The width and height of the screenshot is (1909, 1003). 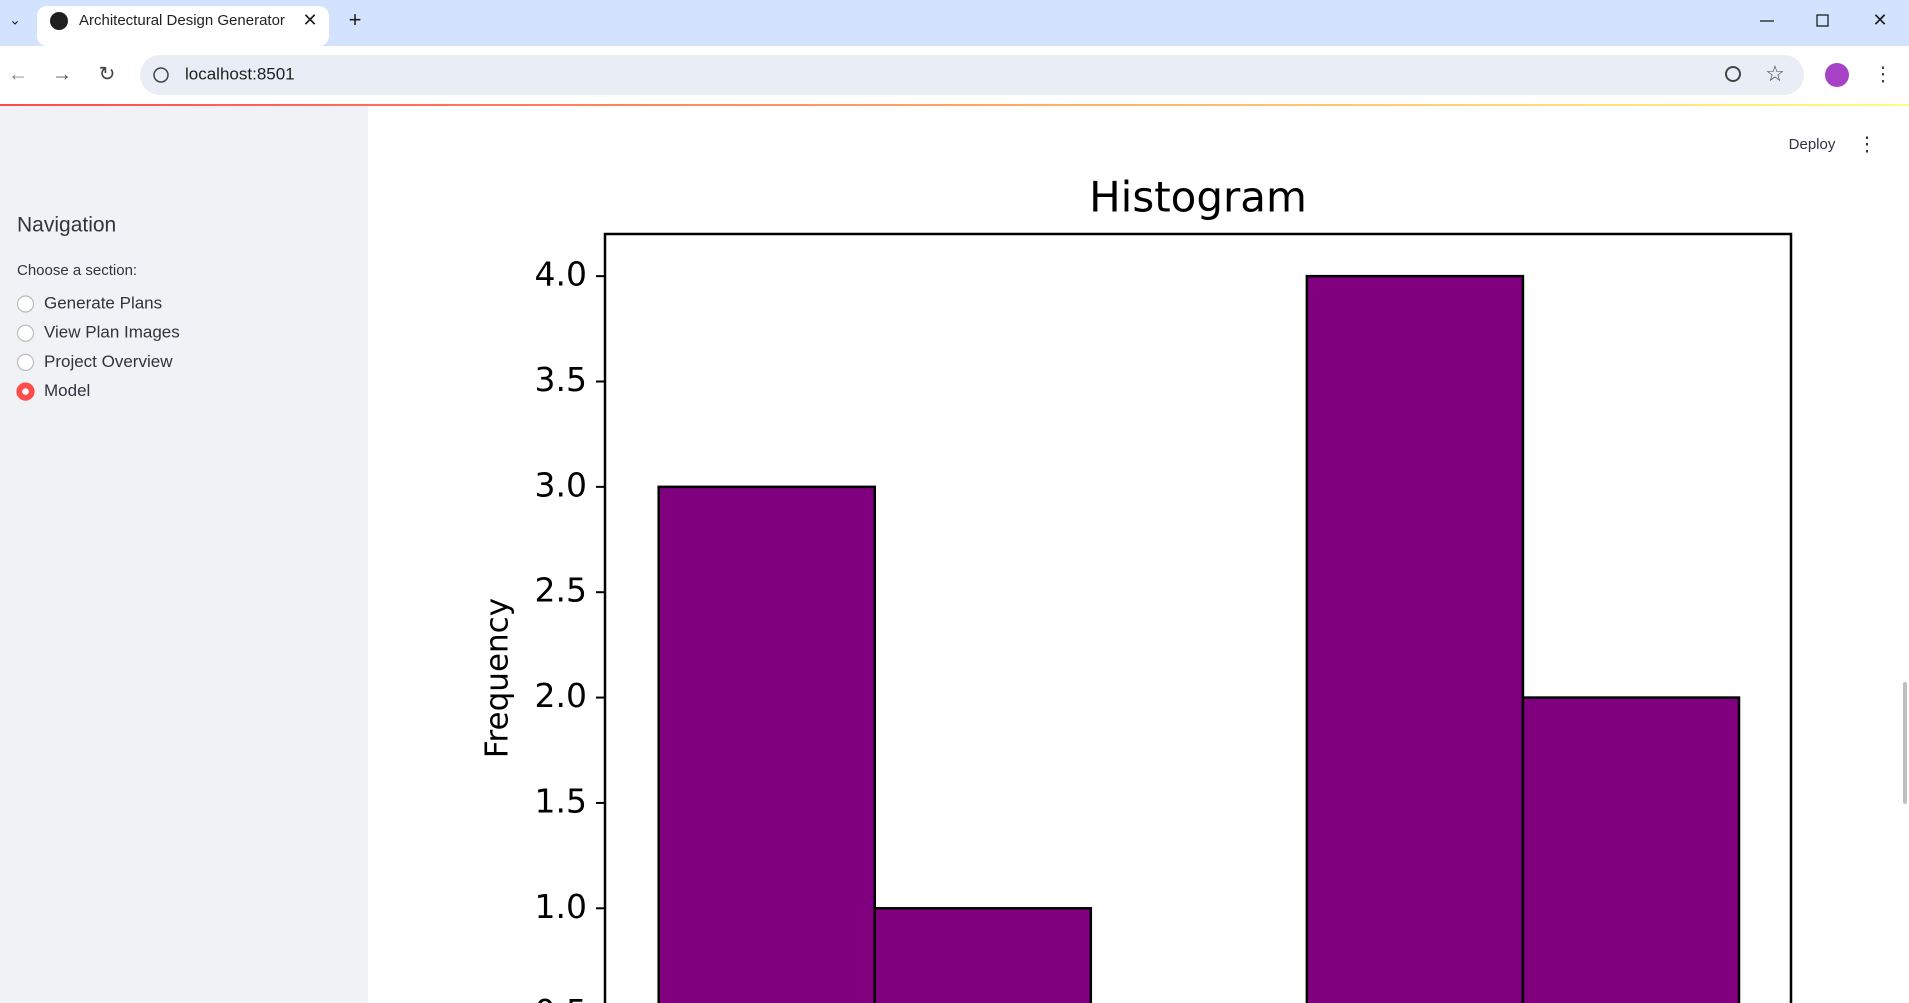 I want to click on new-tab: +, so click(x=355, y=19).